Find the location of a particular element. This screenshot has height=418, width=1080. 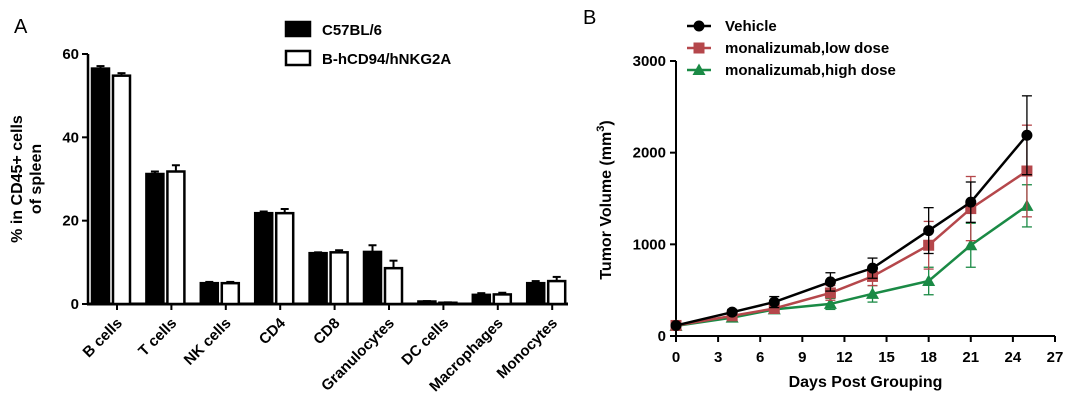

y-tick-label: 2000 is located at coordinates (649, 153).